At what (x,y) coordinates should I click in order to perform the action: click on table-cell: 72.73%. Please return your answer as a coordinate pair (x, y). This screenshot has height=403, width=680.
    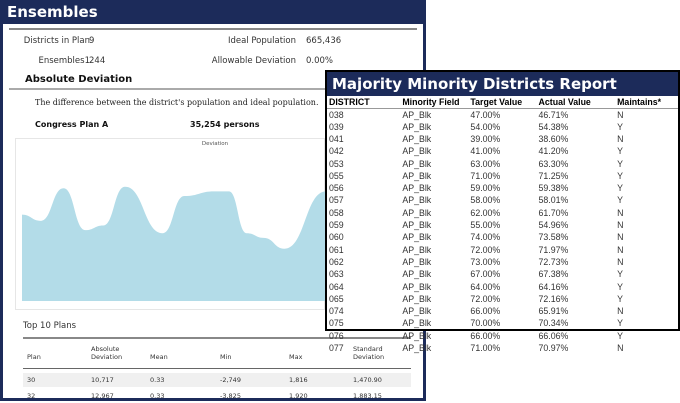
    Looking at the image, I should click on (553, 261).